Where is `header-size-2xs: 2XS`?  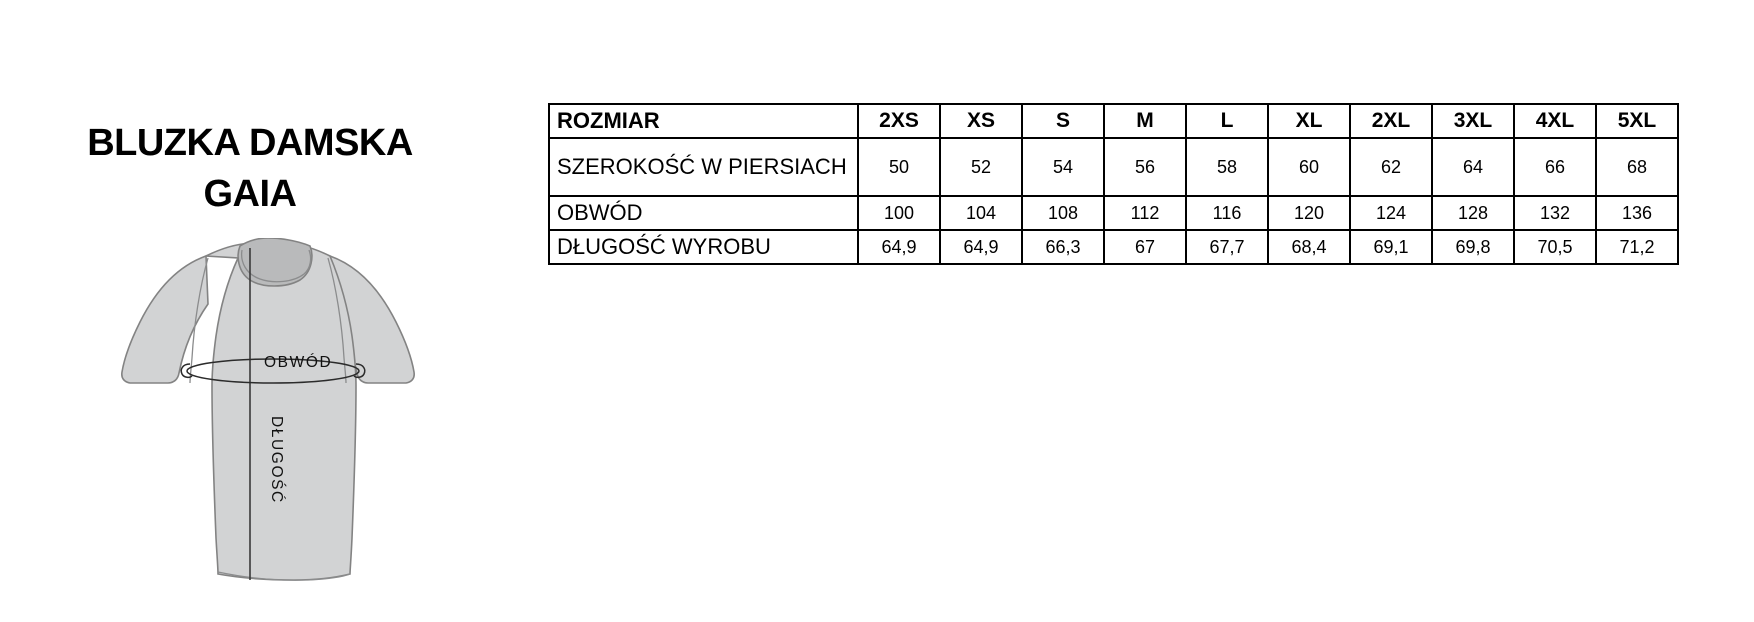
header-size-2xs: 2XS is located at coordinates (899, 121).